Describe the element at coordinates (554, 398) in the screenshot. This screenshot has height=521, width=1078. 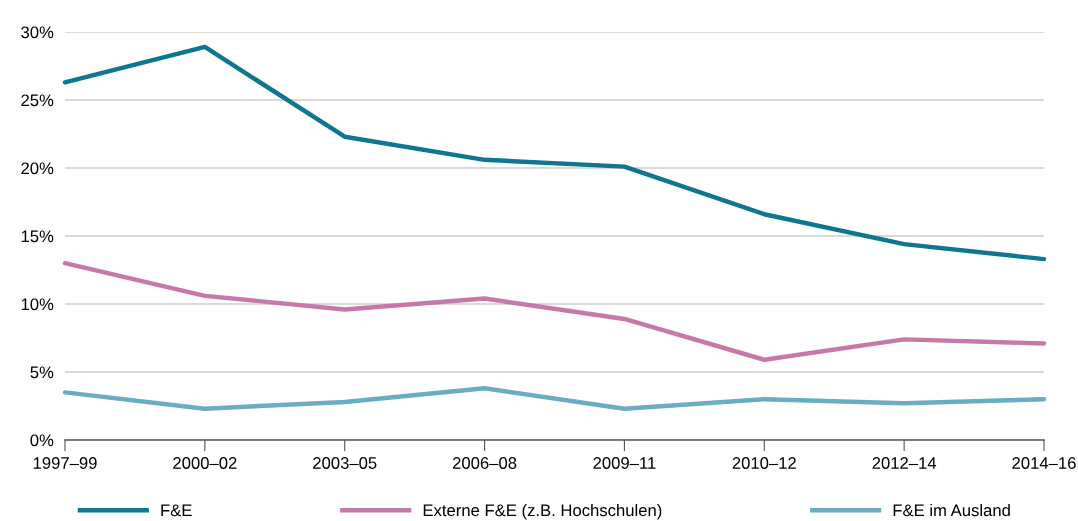
I see `line-series` at that location.